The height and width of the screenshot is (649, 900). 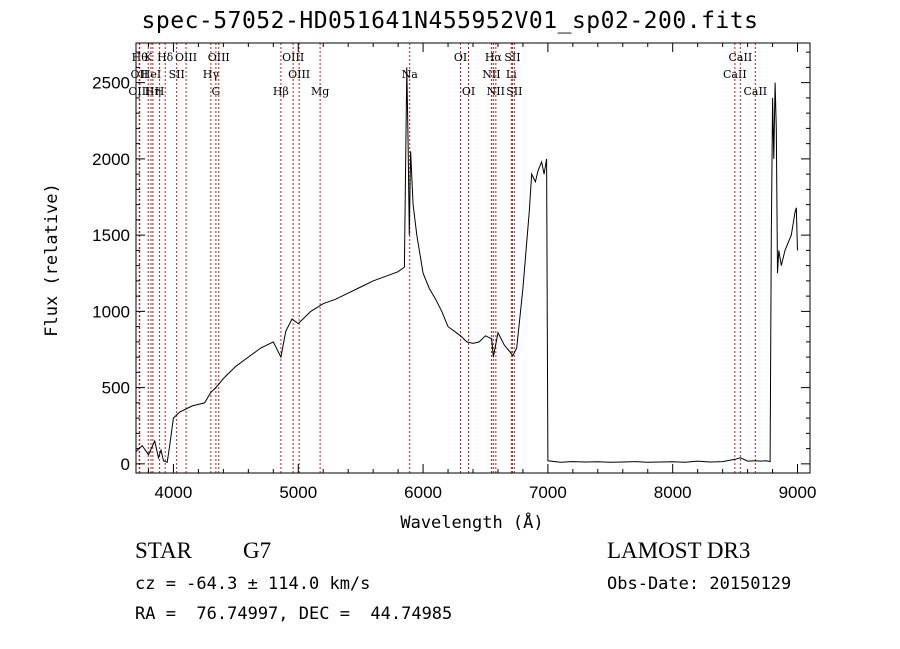 What do you see at coordinates (111, 311) in the screenshot?
I see `y-tick-label: 1000` at bounding box center [111, 311].